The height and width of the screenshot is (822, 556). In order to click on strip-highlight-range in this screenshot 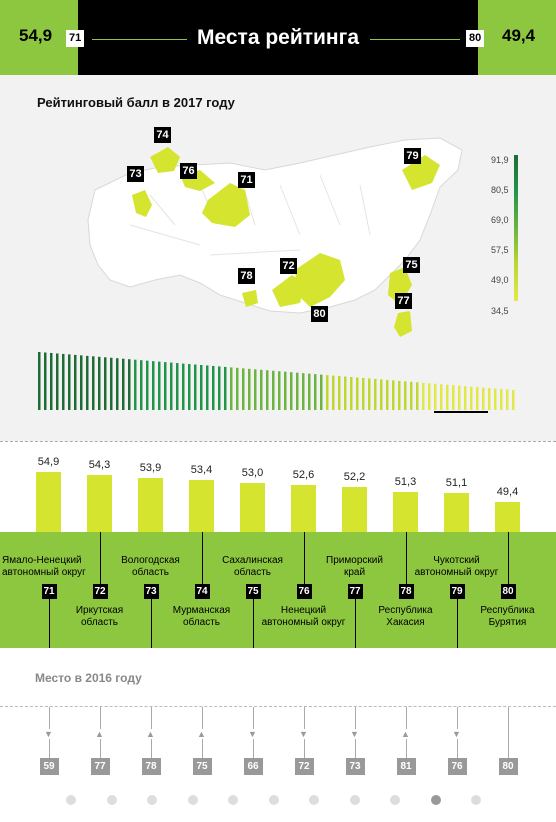, I will do `click(461, 412)`.